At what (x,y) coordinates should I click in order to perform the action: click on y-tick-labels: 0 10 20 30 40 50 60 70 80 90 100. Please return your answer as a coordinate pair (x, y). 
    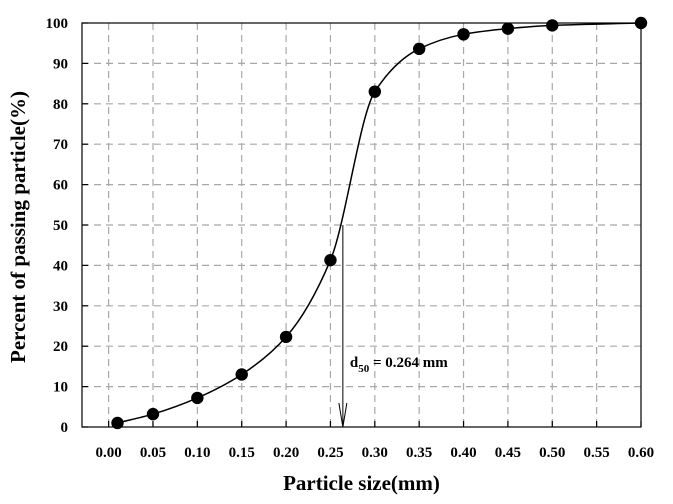
    Looking at the image, I should click on (57, 226).